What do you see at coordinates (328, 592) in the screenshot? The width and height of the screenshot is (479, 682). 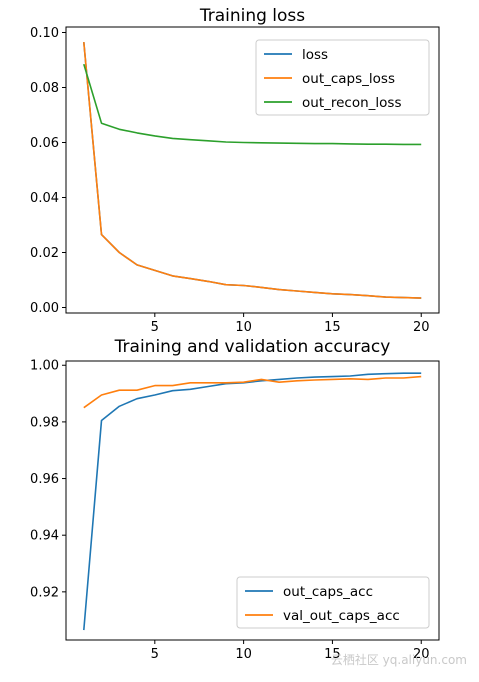 I see `legend-label: out_caps_acc` at bounding box center [328, 592].